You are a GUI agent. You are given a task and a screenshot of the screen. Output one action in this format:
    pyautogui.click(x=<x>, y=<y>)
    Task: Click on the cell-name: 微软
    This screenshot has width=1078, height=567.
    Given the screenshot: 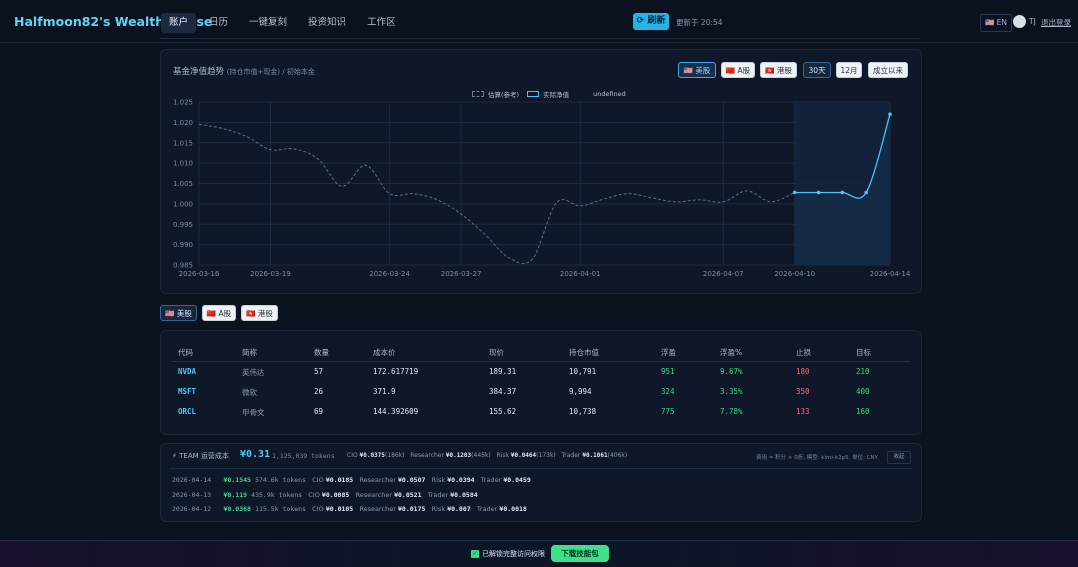 What is the action you would take?
    pyautogui.click(x=249, y=392)
    